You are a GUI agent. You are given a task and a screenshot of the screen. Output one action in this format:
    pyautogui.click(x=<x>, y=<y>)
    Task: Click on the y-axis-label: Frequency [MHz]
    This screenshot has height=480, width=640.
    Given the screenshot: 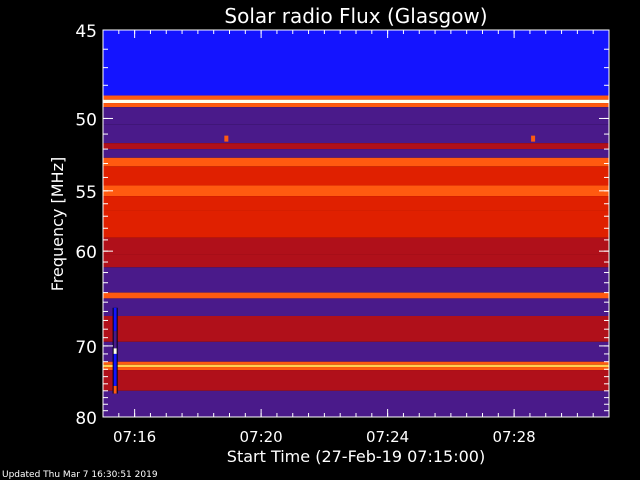 What is the action you would take?
    pyautogui.click(x=57, y=224)
    